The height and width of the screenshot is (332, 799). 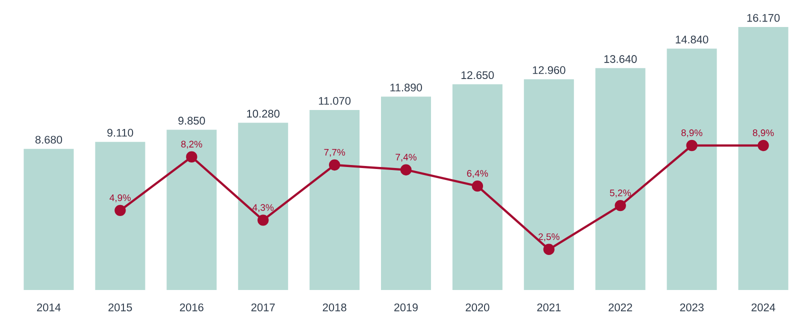 I want to click on data-label: 7,4%, so click(x=406, y=158).